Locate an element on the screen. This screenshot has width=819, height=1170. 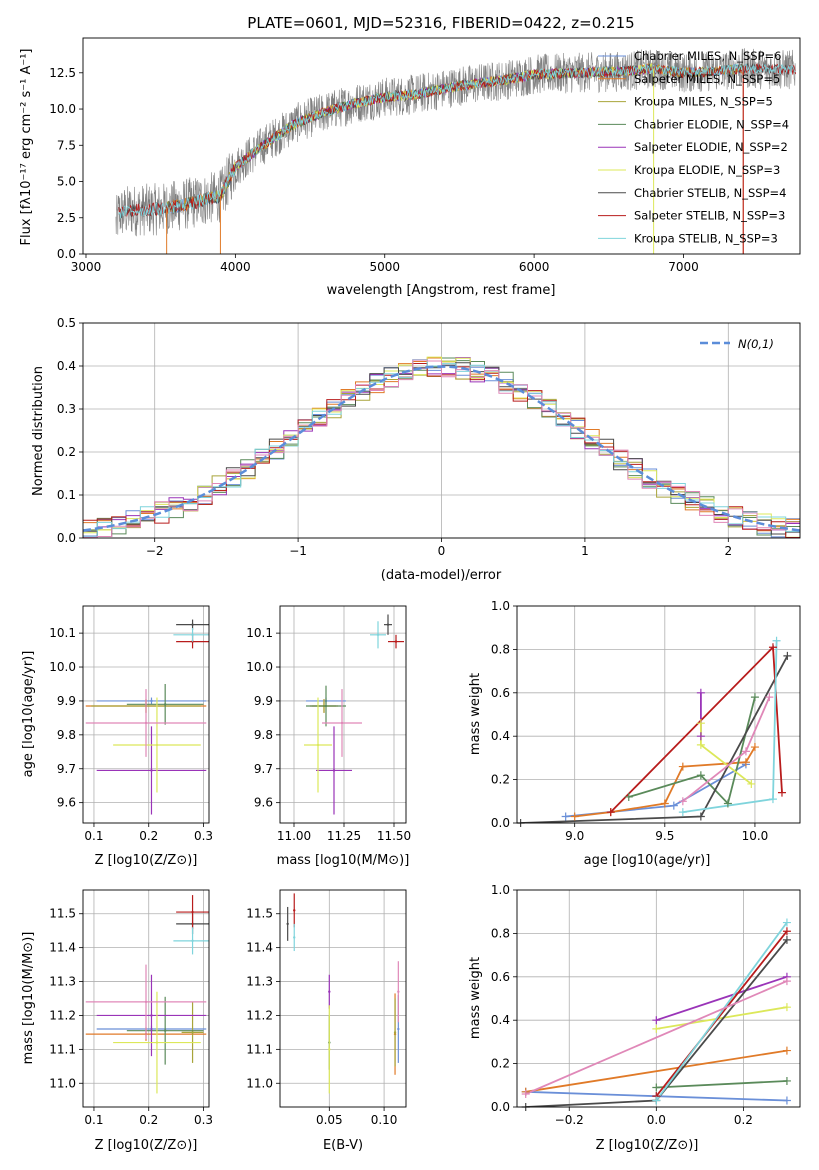
y-tick-label: 9.6 is located at coordinates (66, 803).